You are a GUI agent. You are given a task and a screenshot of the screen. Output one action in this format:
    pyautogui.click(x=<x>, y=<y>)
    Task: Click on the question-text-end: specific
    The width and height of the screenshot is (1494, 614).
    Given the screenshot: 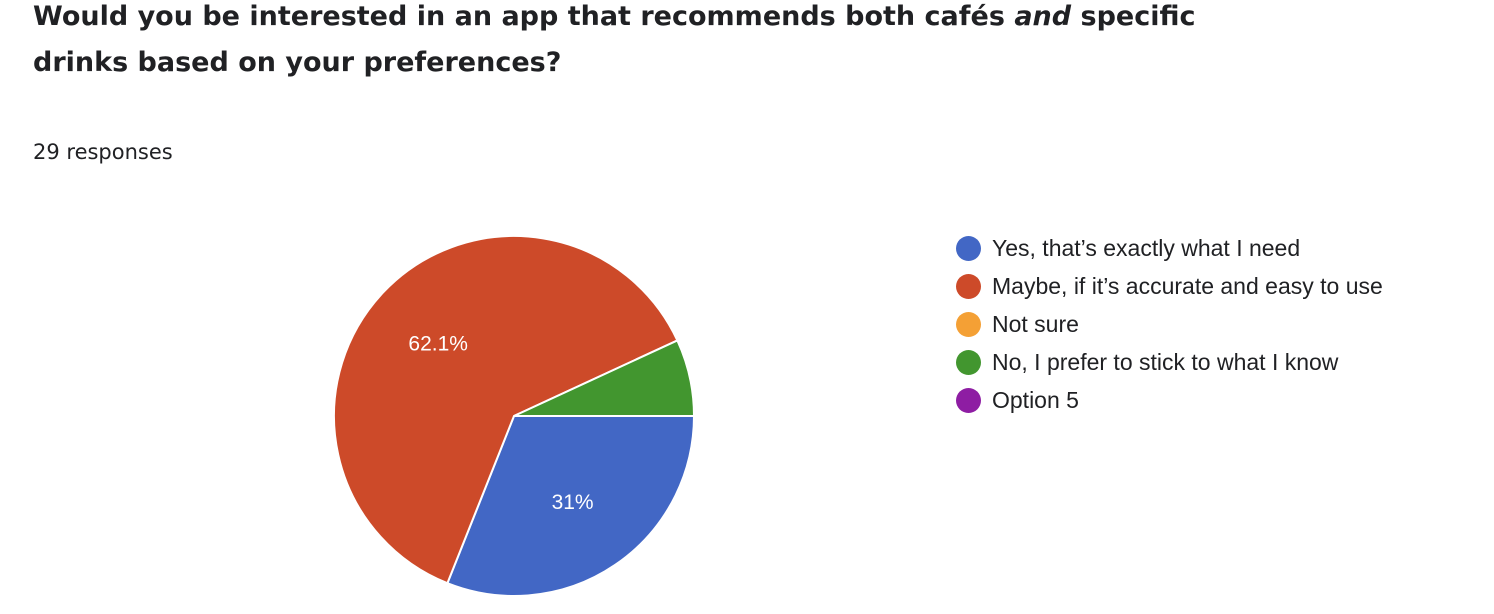 What is the action you would take?
    pyautogui.click(x=1133, y=16)
    